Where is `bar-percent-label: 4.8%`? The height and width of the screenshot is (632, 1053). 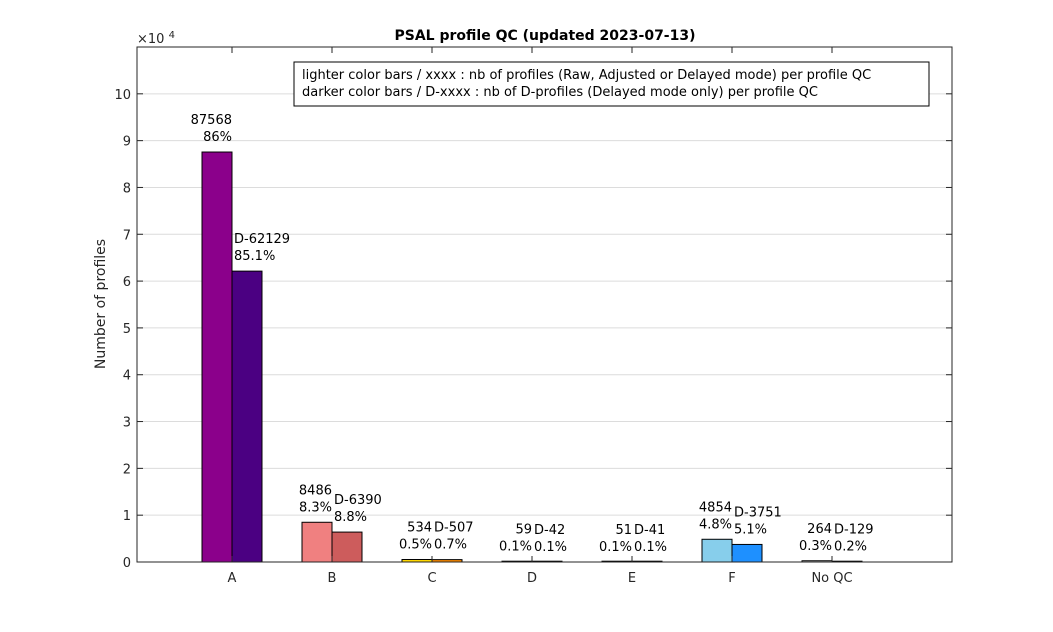 bar-percent-label: 4.8% is located at coordinates (715, 524).